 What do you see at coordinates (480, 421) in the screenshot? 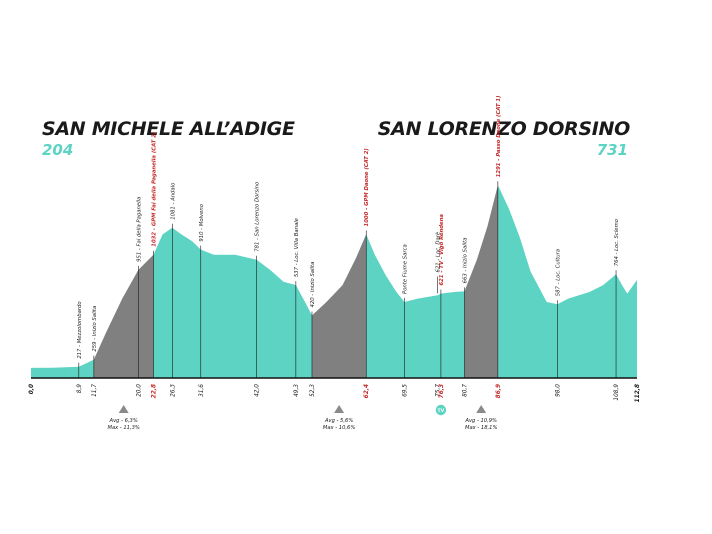
I see `climb-avg-label: Avg - 10,9%` at bounding box center [480, 421].